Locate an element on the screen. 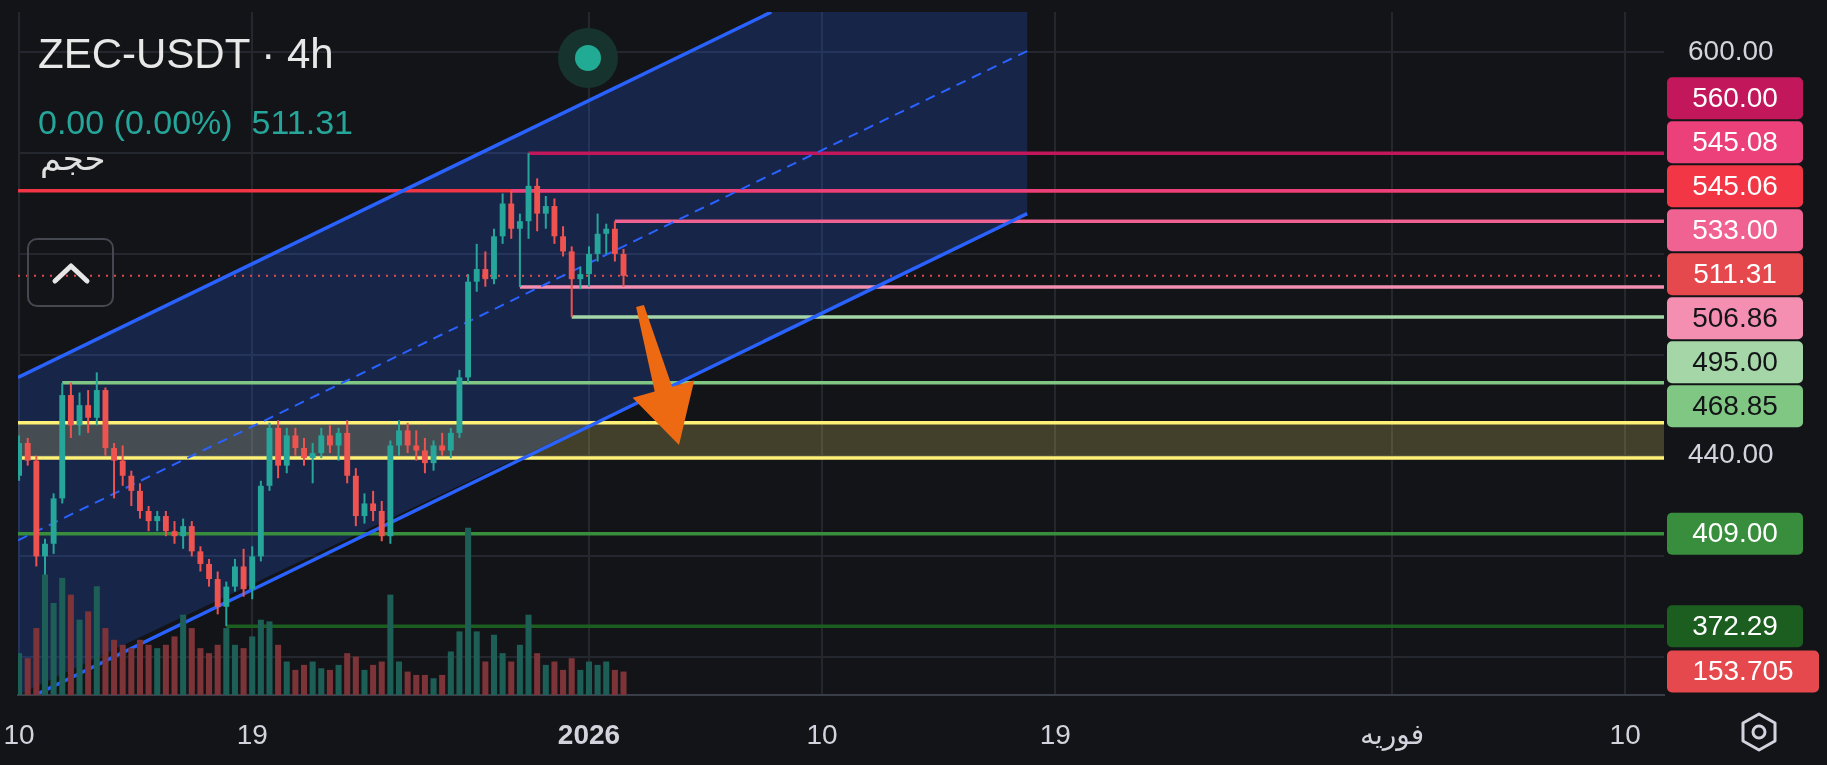  x-tick-label: فوریه is located at coordinates (1392, 734).